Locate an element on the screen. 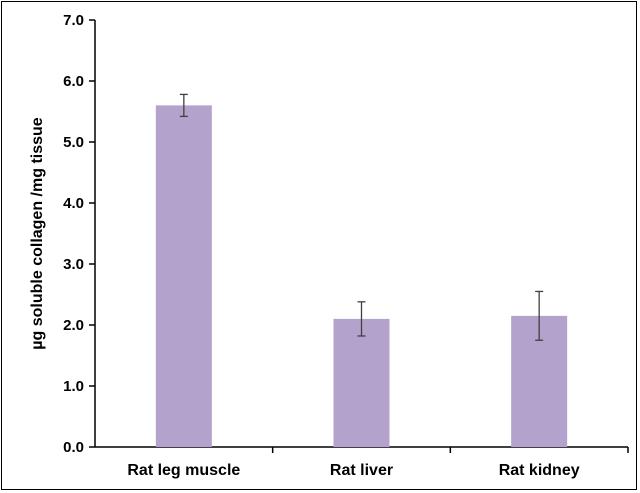  x-tick-label: Rat leg muscle is located at coordinates (183, 470).